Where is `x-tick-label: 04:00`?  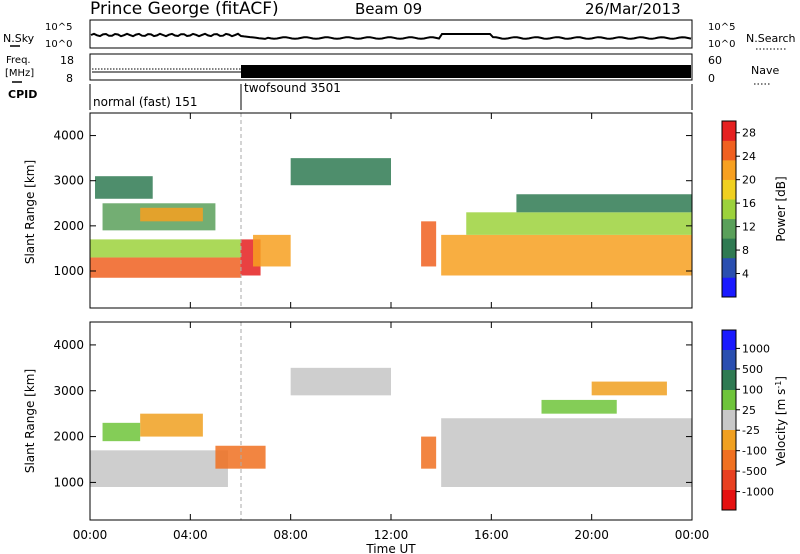
x-tick-label: 04:00 is located at coordinates (190, 535).